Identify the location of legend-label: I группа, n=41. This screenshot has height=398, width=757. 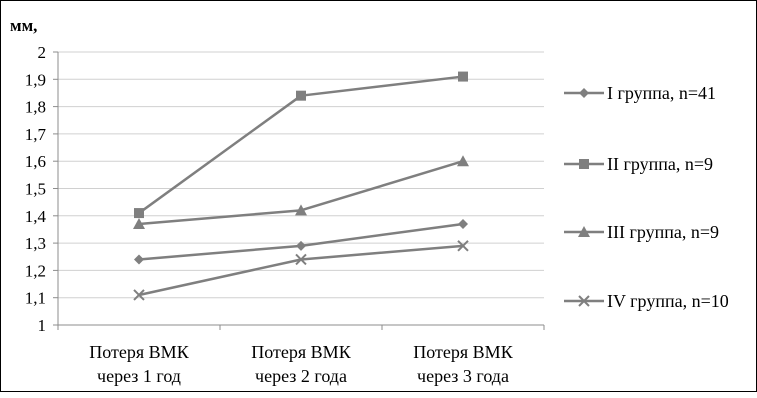
(661, 93).